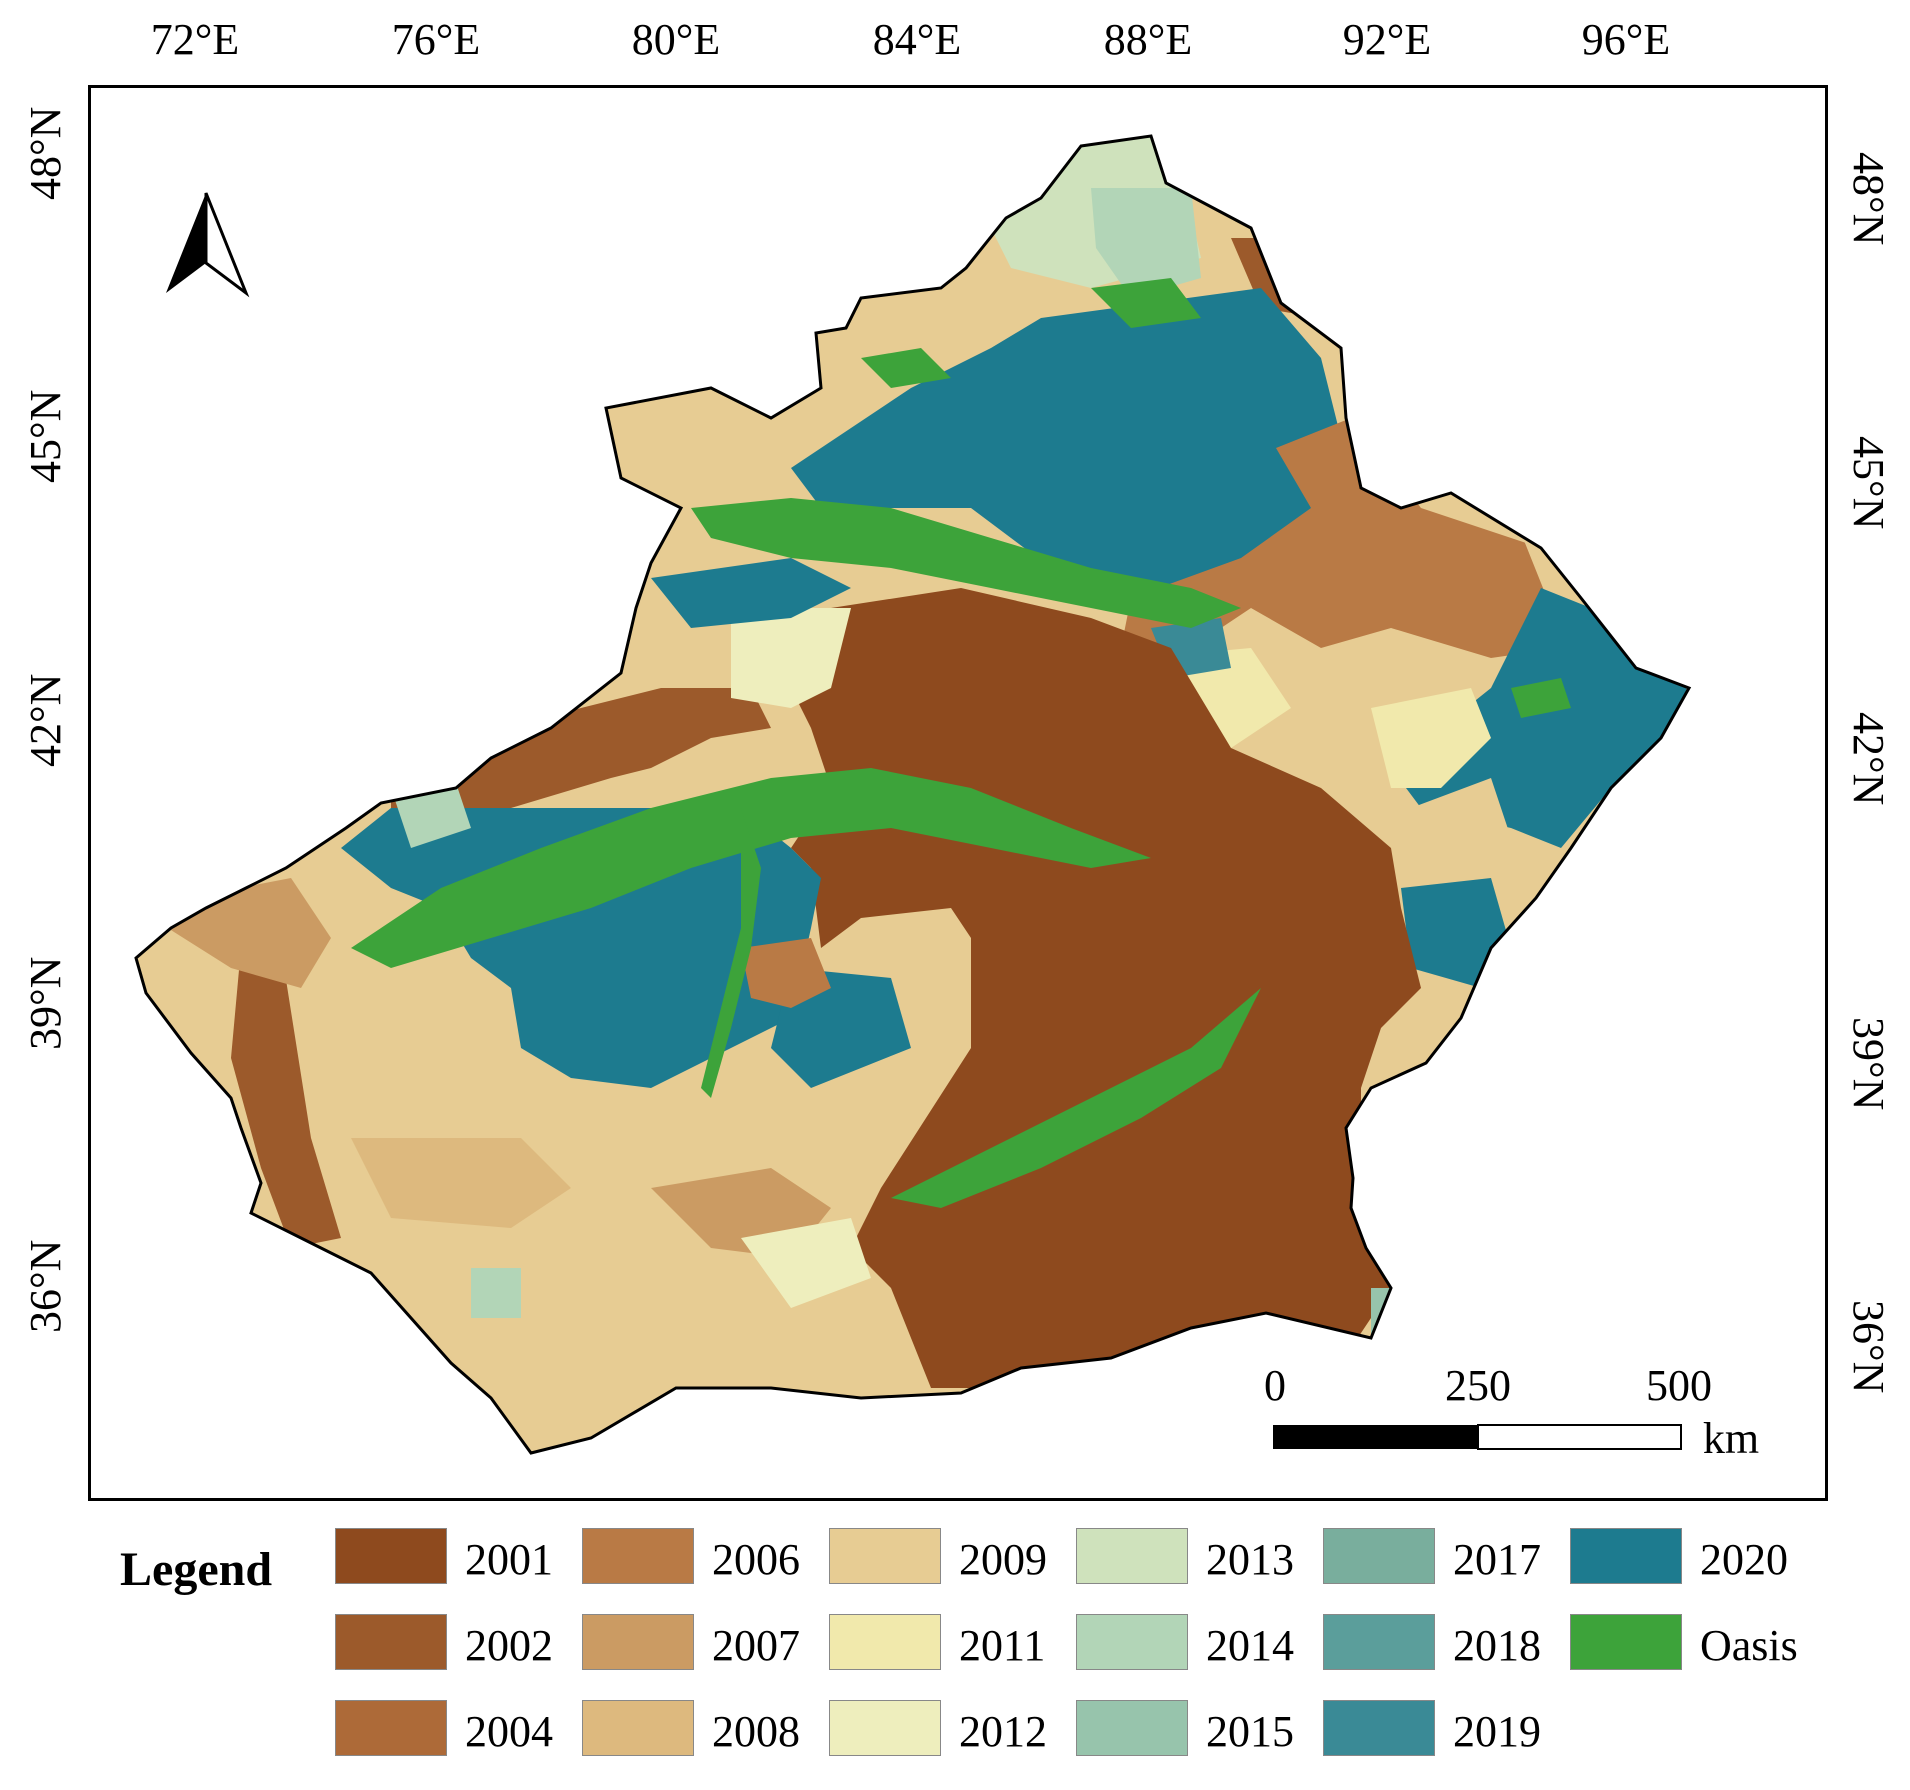 The height and width of the screenshot is (1790, 1910). I want to click on lon-label-88e: 88°E, so click(1148, 39).